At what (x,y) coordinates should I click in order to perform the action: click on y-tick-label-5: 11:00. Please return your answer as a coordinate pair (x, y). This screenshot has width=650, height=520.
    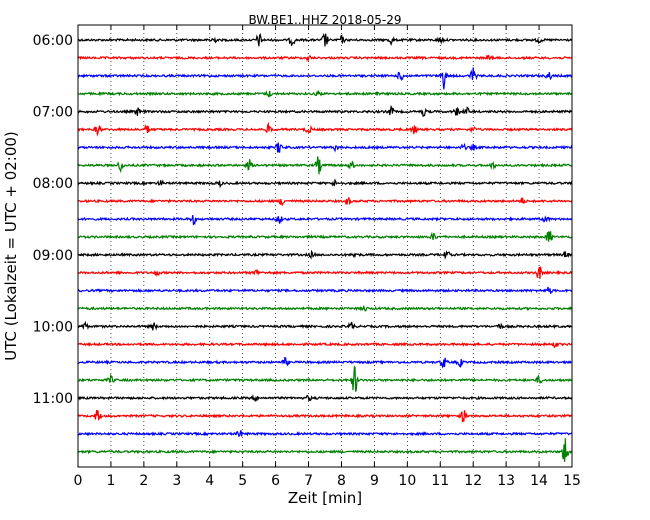
    Looking at the image, I should click on (53, 399).